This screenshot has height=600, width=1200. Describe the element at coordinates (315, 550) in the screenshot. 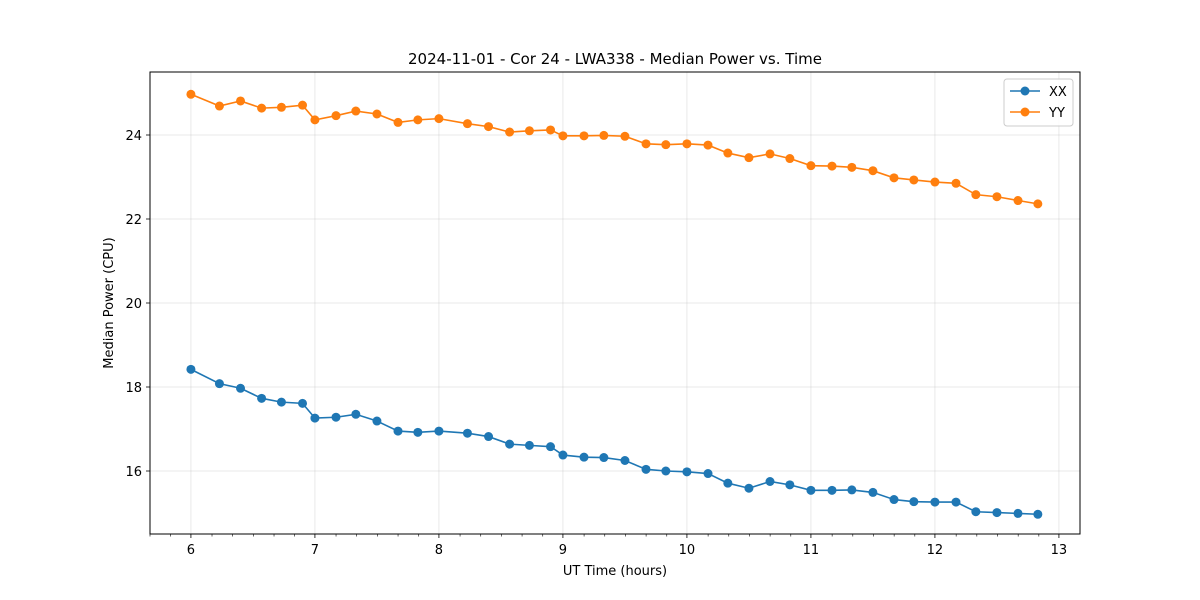

I see `x-tick-label: 7` at that location.